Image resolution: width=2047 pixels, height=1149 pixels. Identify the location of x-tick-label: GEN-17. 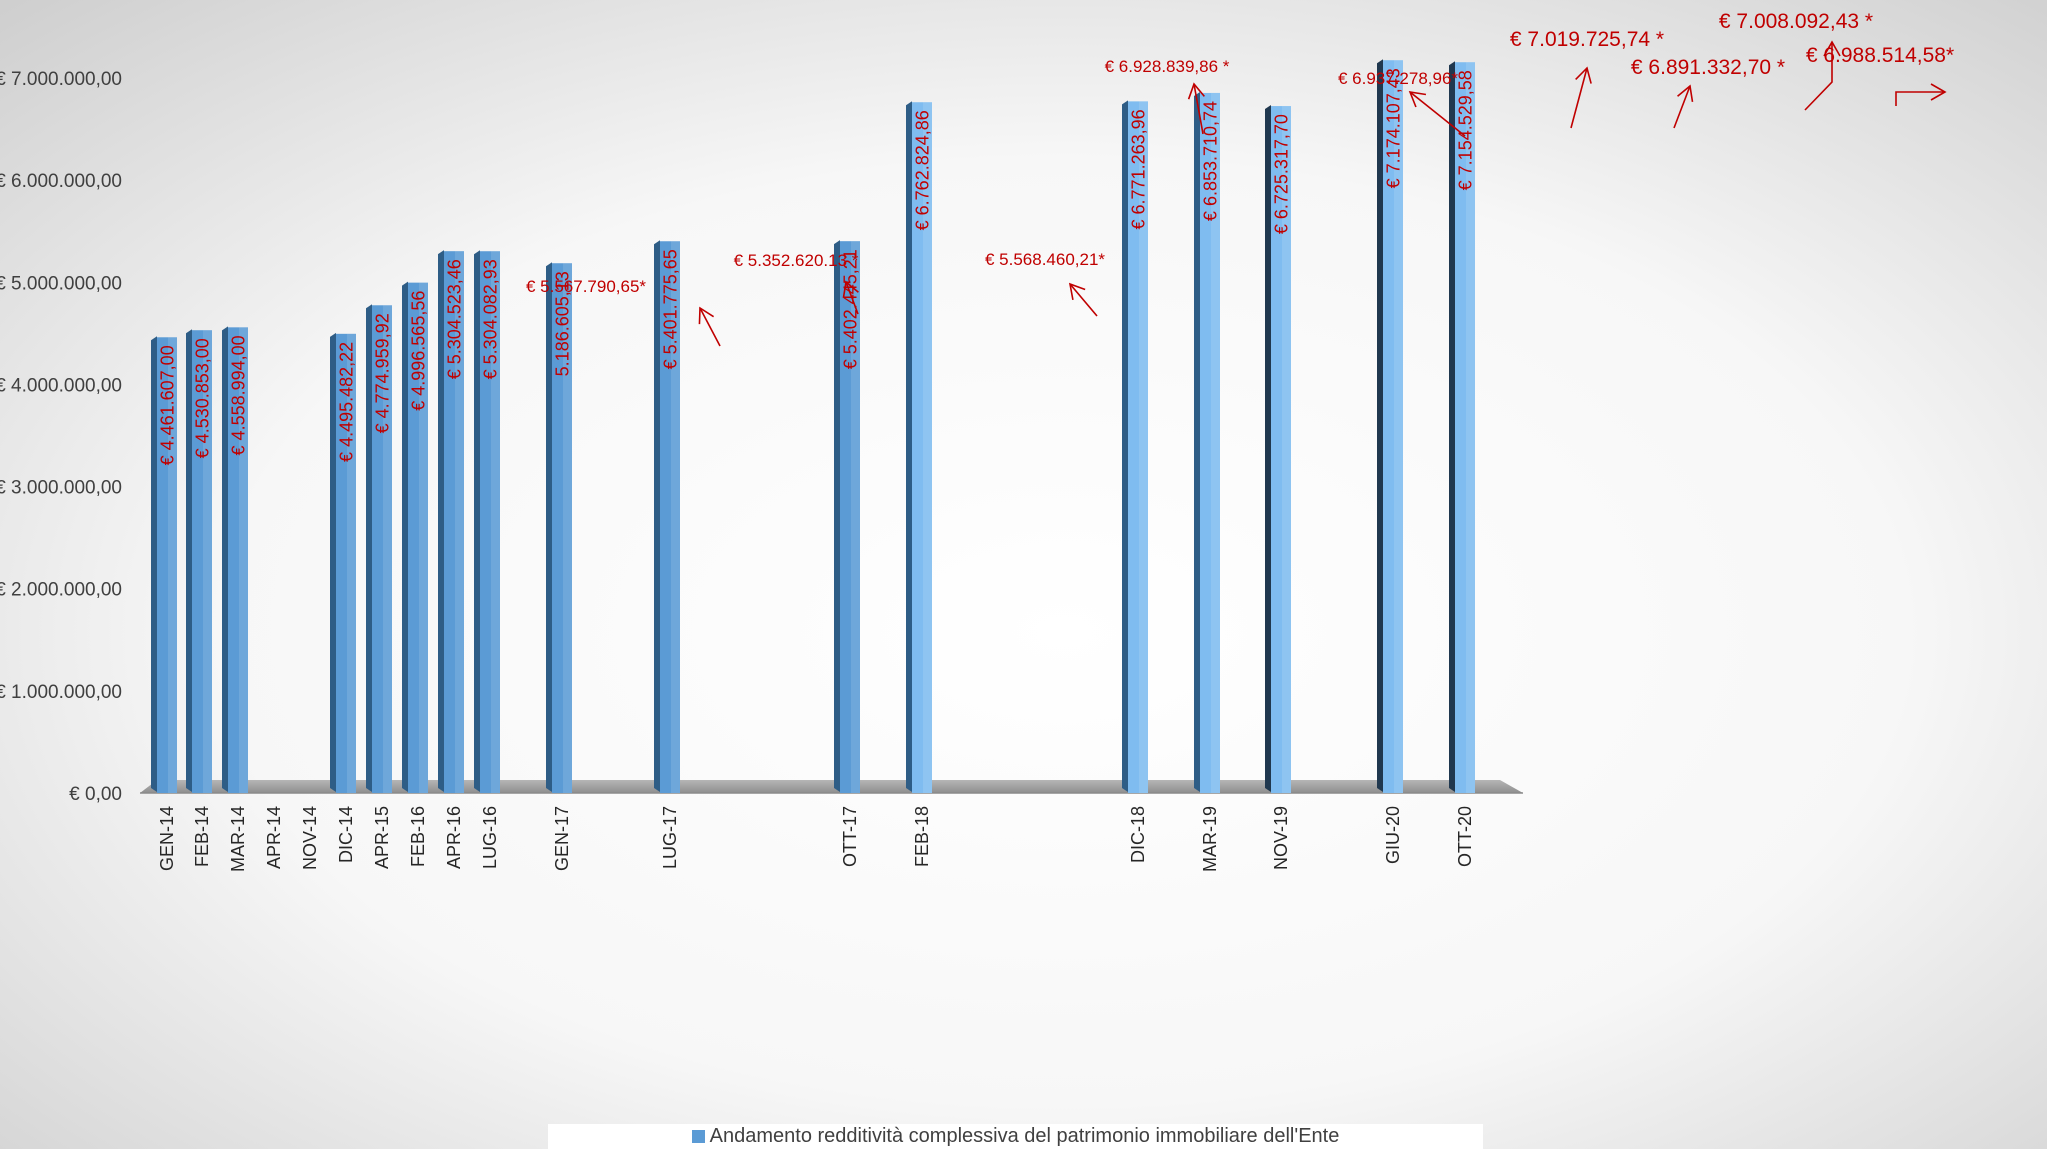
(562, 838).